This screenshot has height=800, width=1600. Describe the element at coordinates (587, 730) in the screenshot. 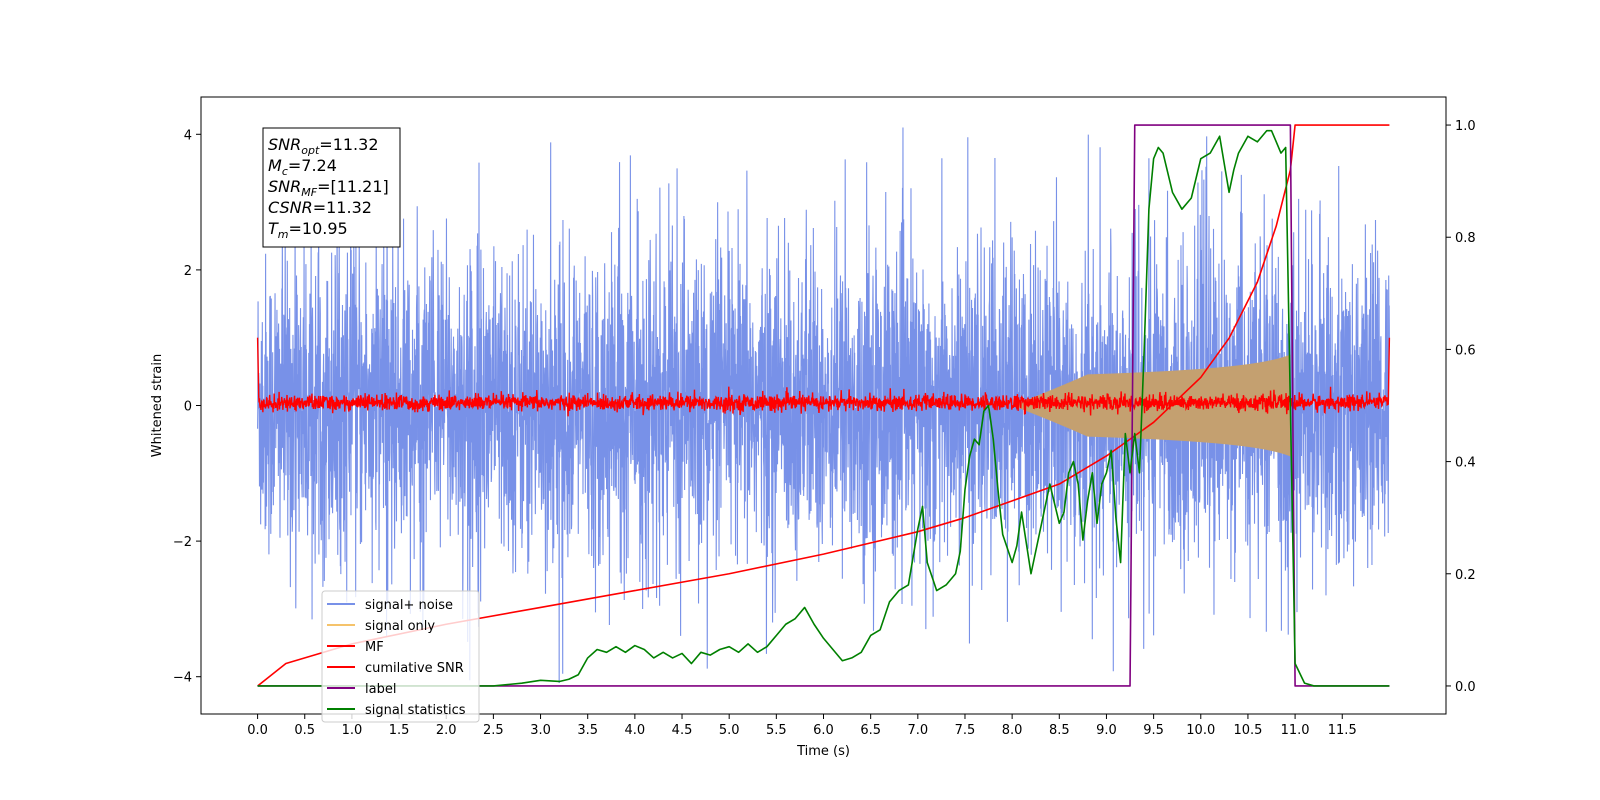

I see `x-tick-label: 3.5` at that location.